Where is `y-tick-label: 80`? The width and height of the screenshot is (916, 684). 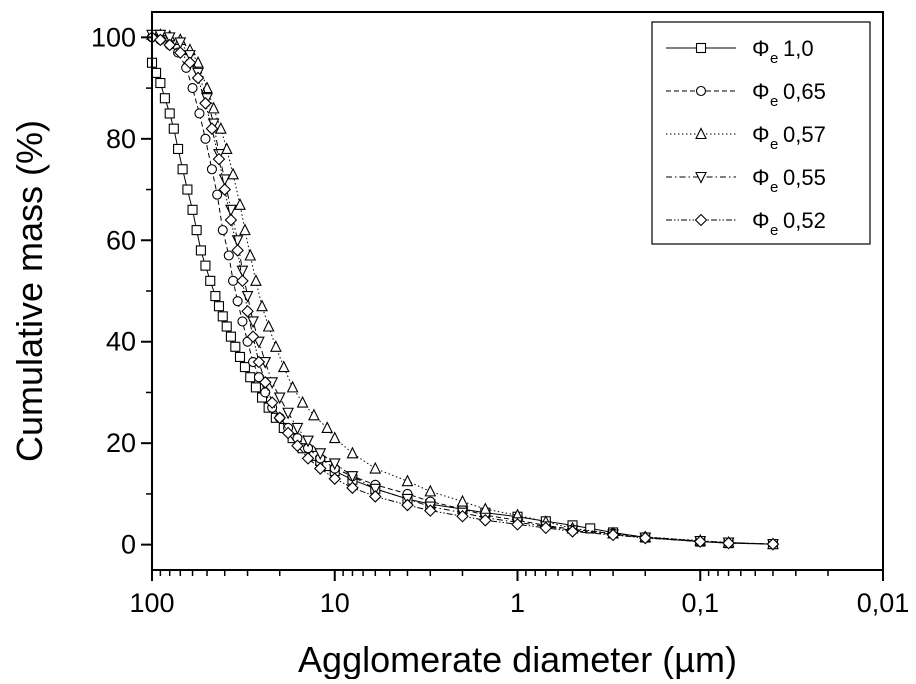
y-tick-label: 80 is located at coordinates (121, 139).